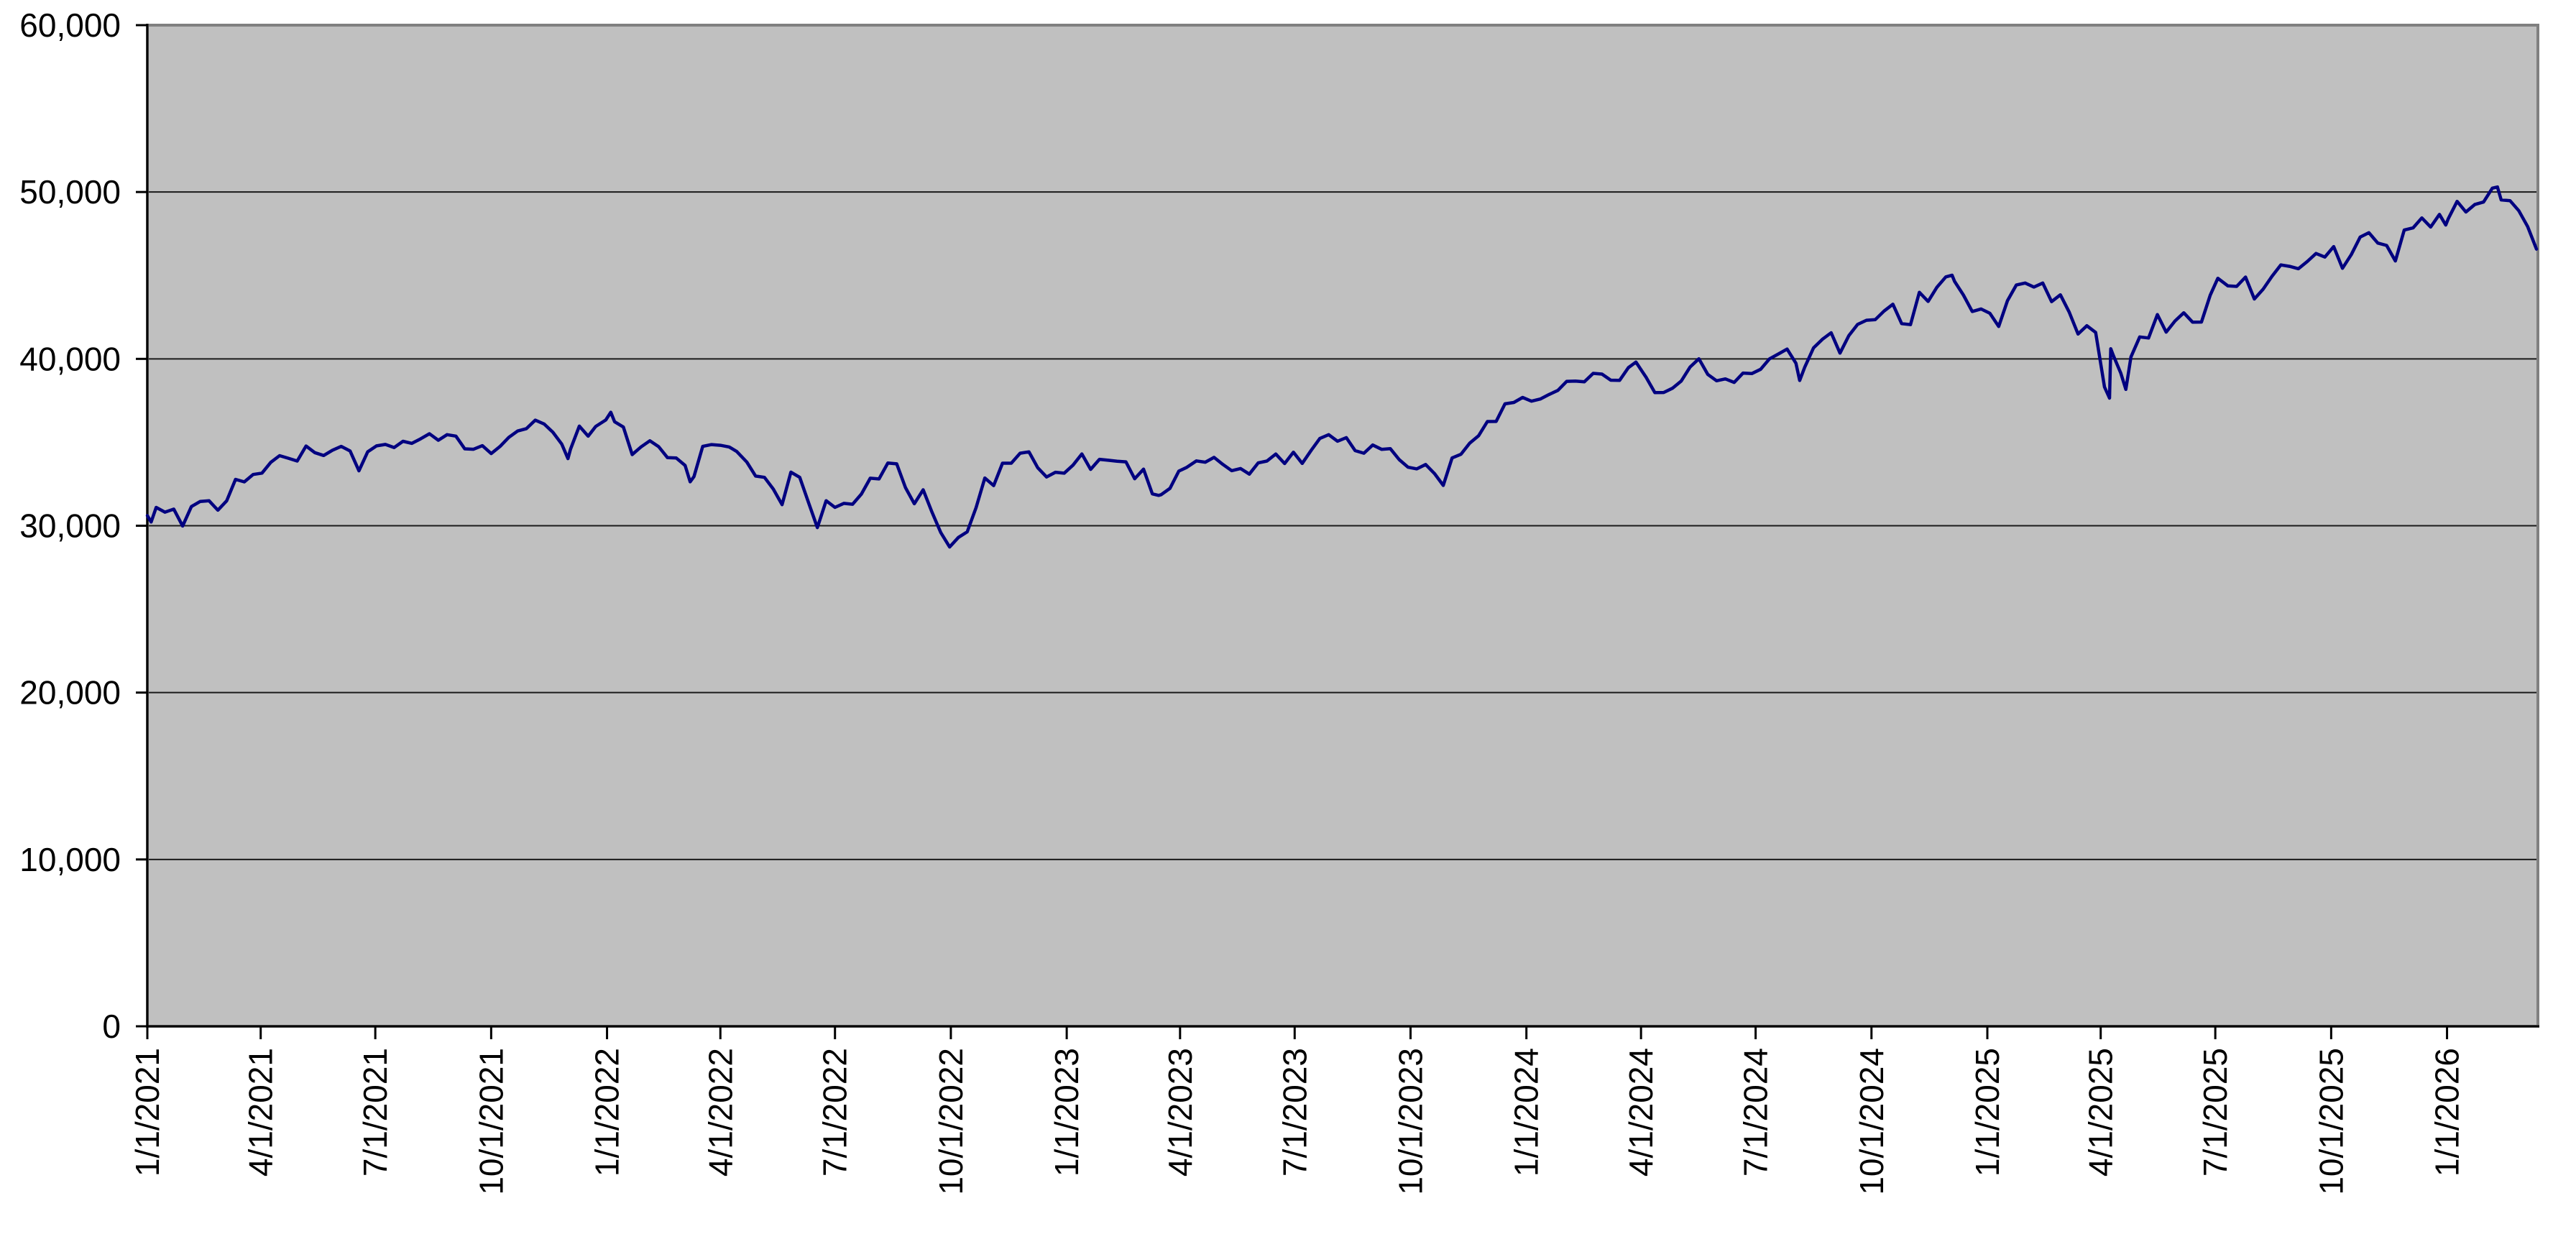 This screenshot has width=2576, height=1234. I want to click on y-axis-label: 40,000, so click(70, 359).